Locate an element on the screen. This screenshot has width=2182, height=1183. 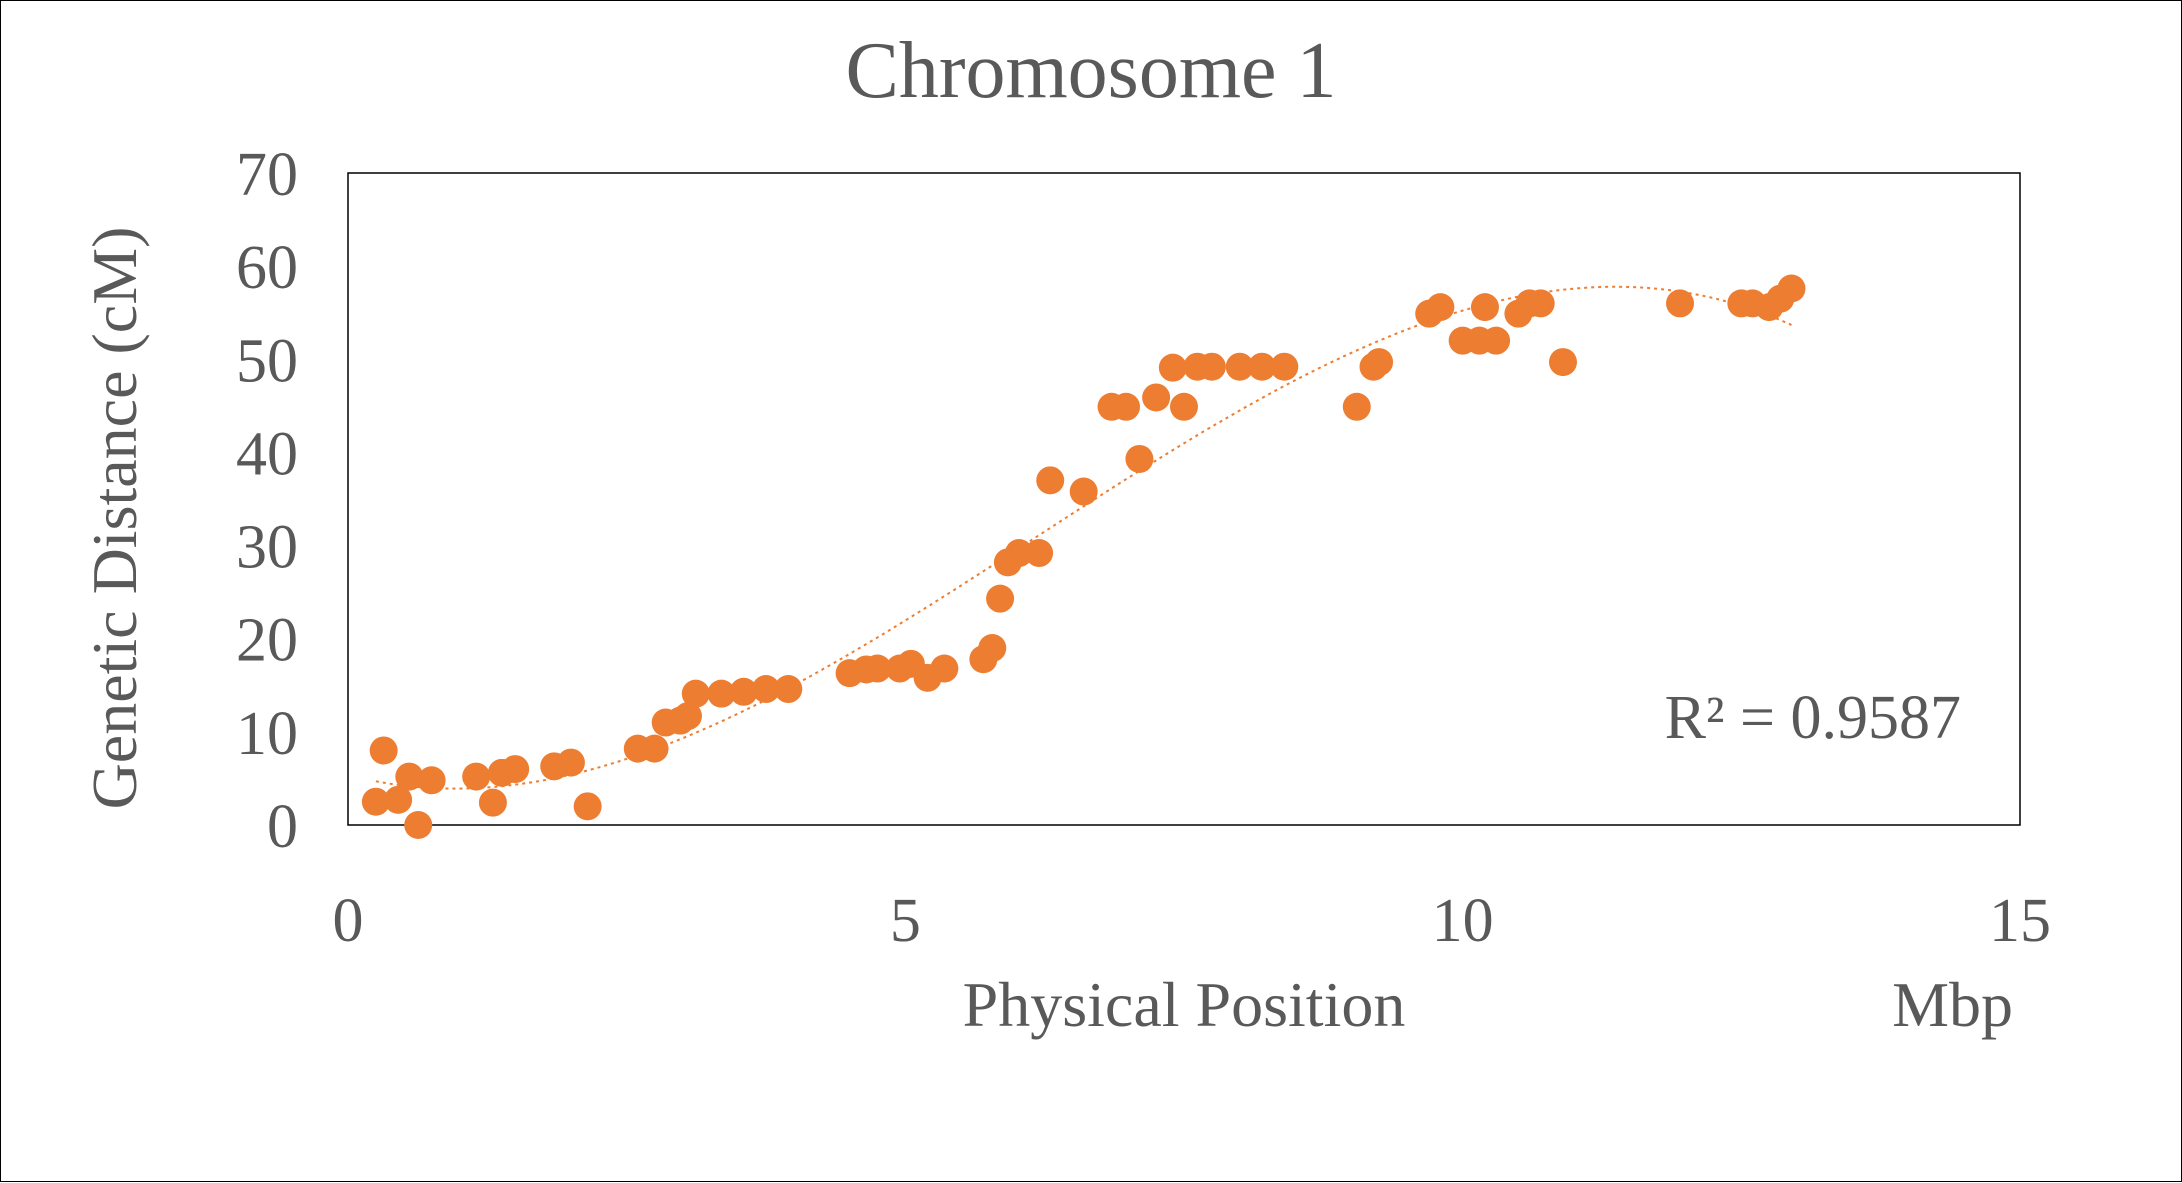
x-tick-label: 15 is located at coordinates (2020, 921).